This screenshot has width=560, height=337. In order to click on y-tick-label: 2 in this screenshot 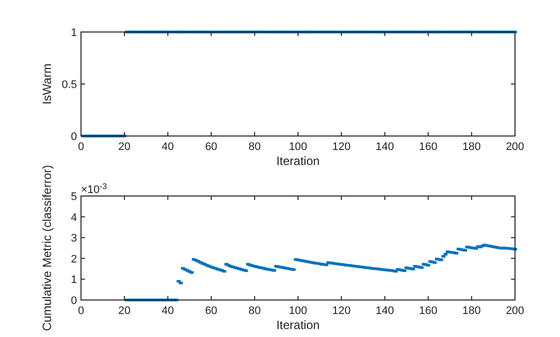, I will do `click(73, 259)`.